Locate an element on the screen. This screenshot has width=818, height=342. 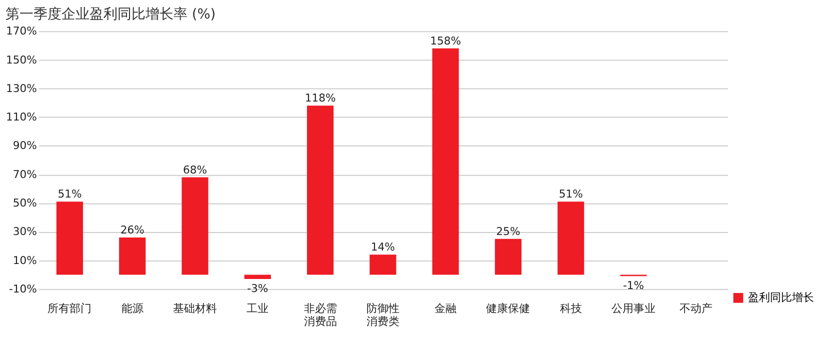
chart-title: 第一季度企业盈利同比增长率 (%) is located at coordinates (110, 14).